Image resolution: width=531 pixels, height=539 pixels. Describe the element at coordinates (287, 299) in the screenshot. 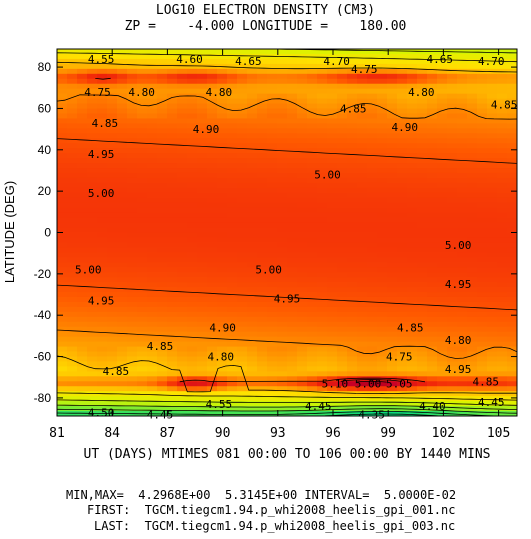

I see `contour-label: 4.95` at that location.